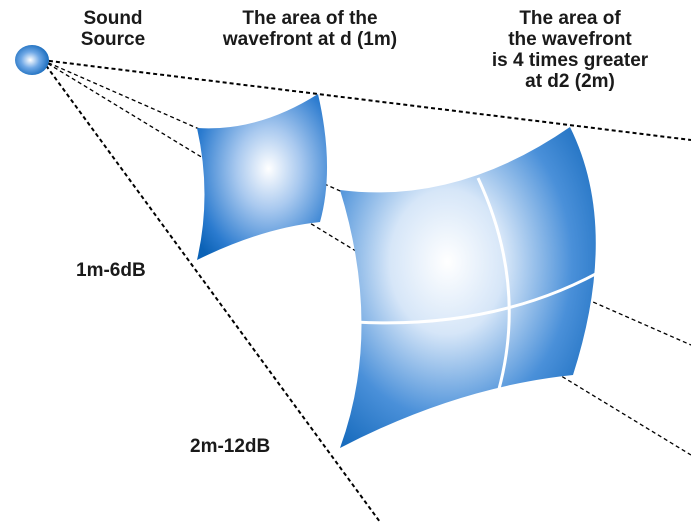 Image resolution: width=691 pixels, height=527 pixels. I want to click on sound-source-label: Sound Source, so click(113, 29).